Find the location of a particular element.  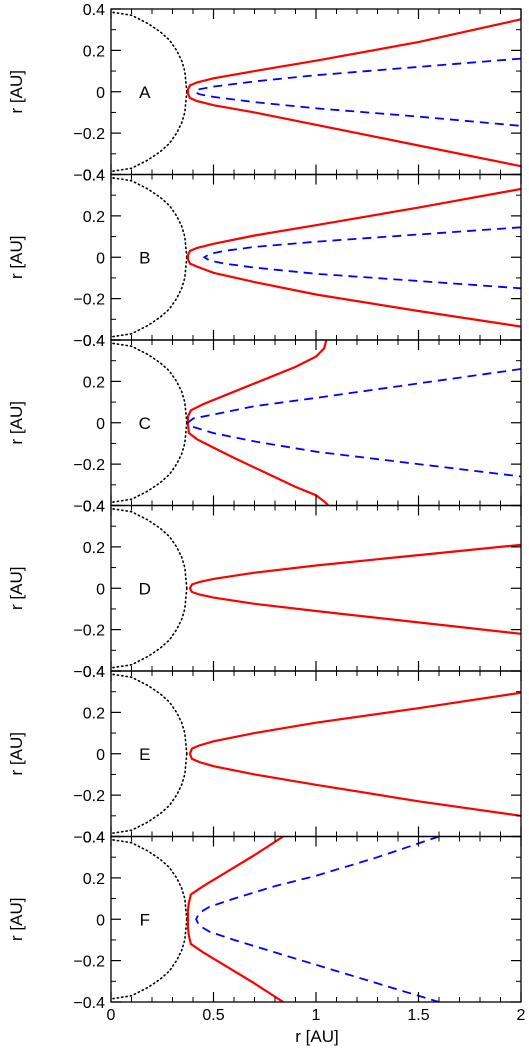

panel-label: B is located at coordinates (144, 257).